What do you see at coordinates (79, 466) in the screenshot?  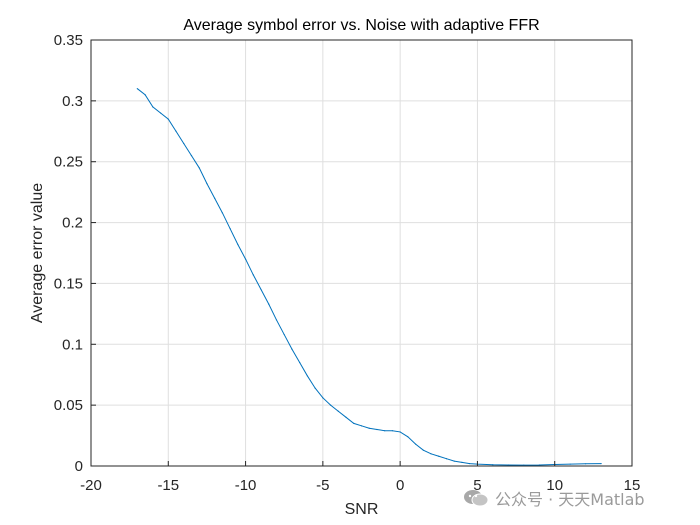 I see `y-tick-label: 0` at bounding box center [79, 466].